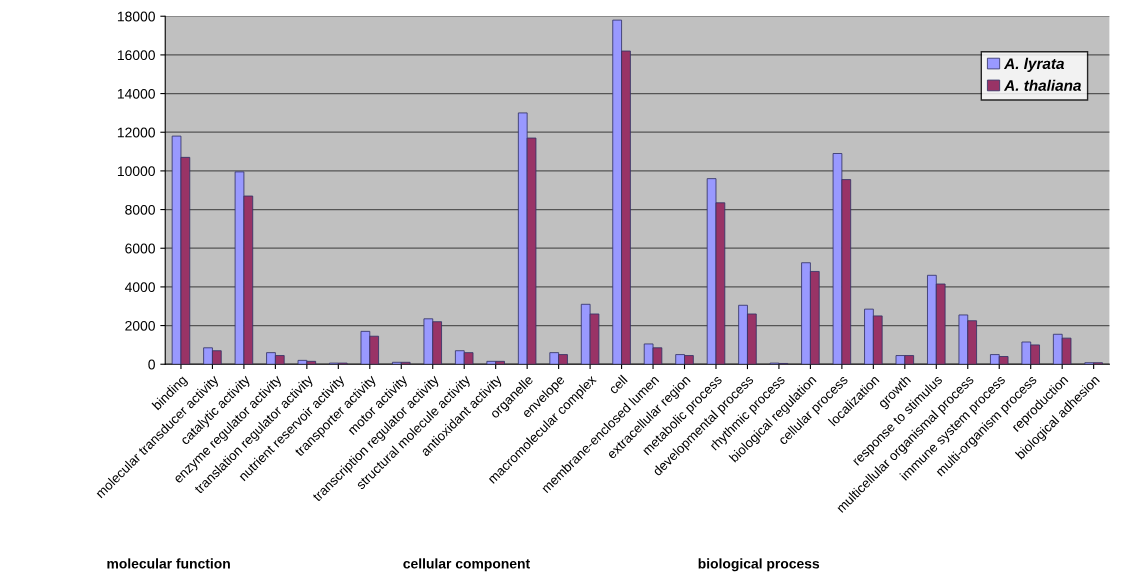  What do you see at coordinates (136, 16) in the screenshot?
I see `y-tick-label: 18000` at bounding box center [136, 16].